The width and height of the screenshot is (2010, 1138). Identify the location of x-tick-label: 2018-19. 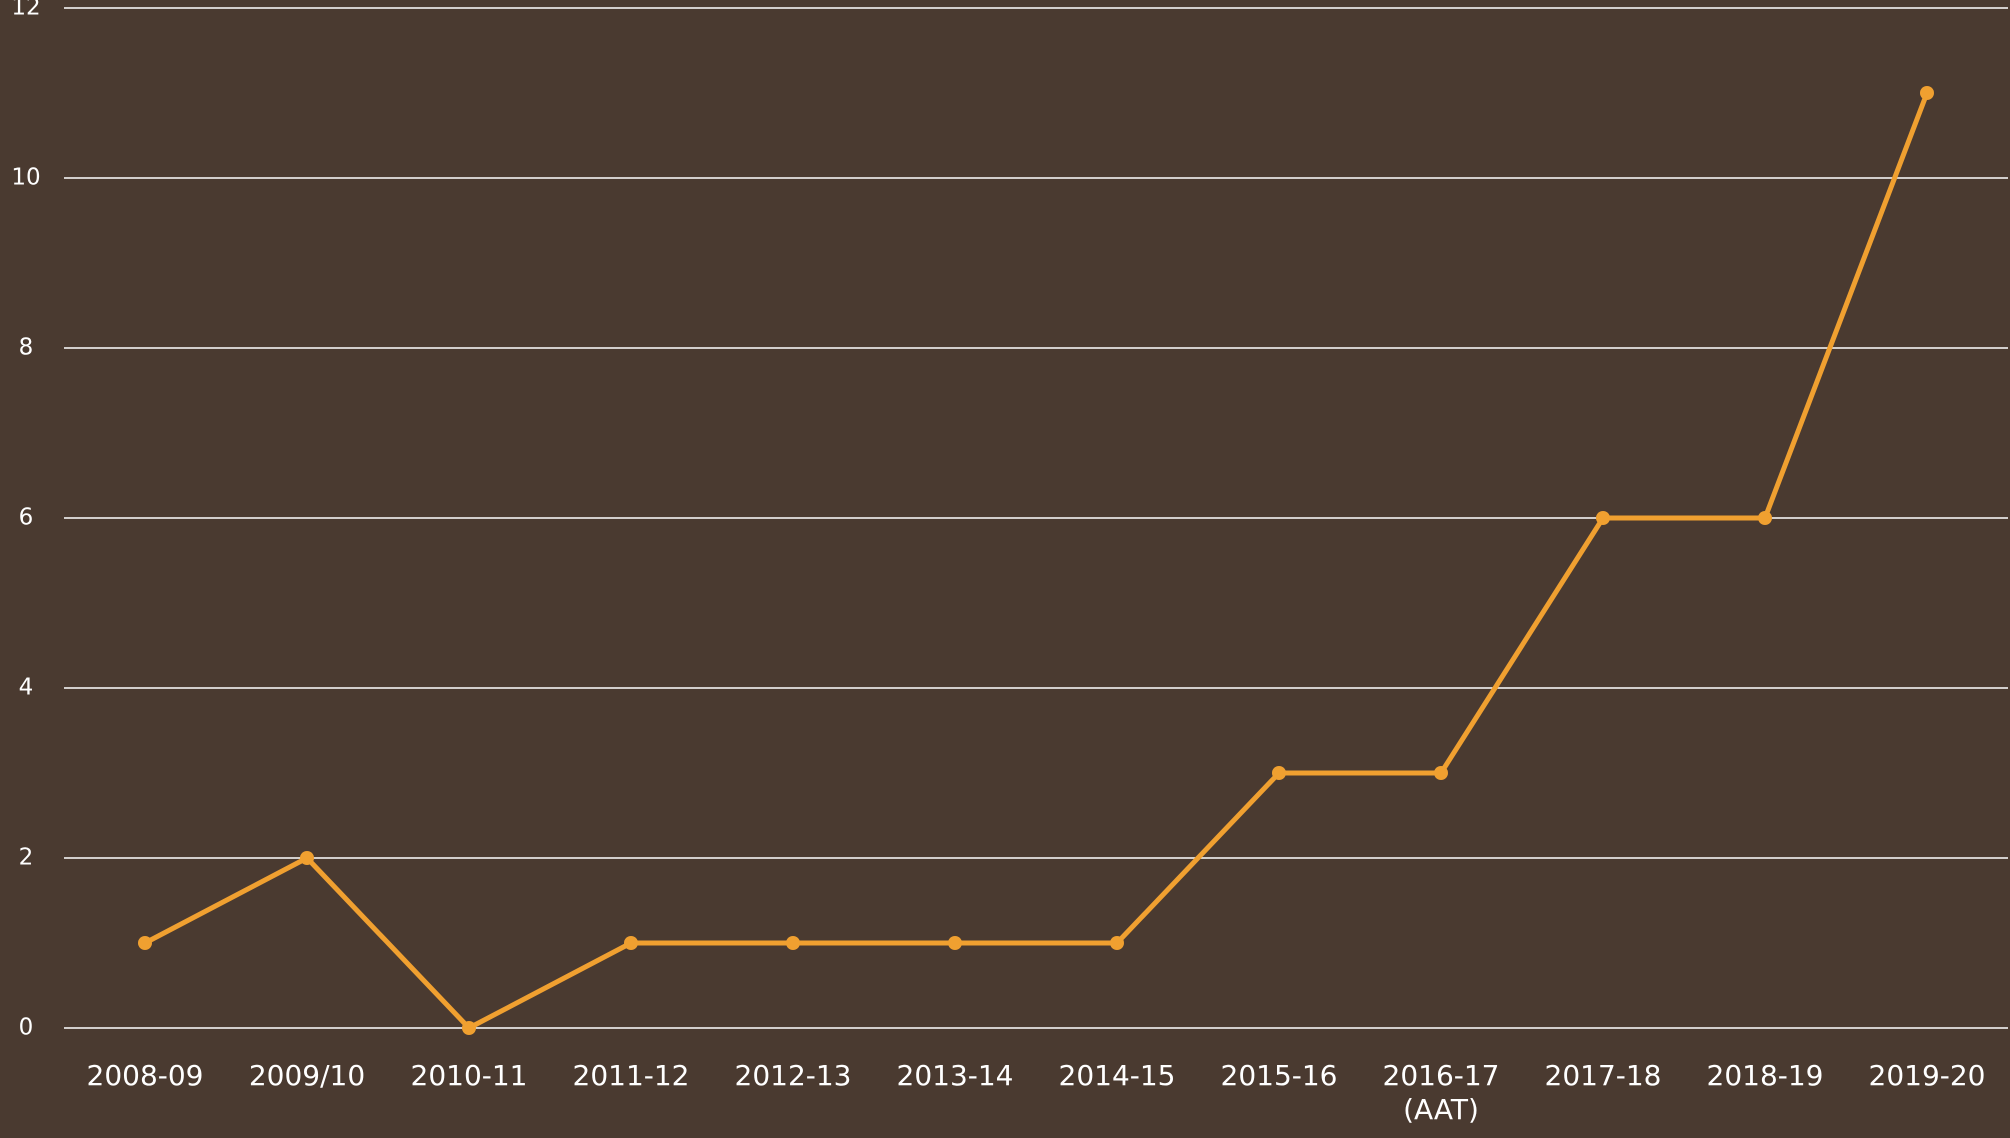
(1765, 1075).